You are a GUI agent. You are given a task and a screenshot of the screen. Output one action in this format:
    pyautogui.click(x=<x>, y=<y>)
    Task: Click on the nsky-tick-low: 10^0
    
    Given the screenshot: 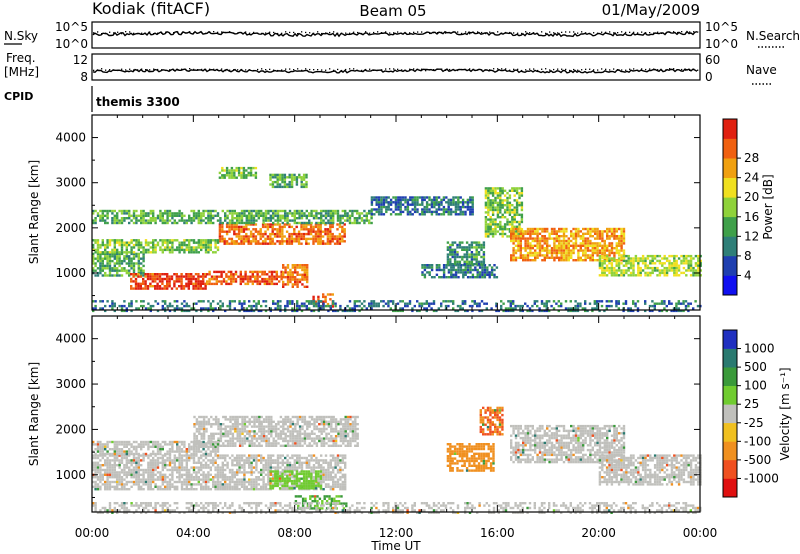 What is the action you would take?
    pyautogui.click(x=71, y=44)
    